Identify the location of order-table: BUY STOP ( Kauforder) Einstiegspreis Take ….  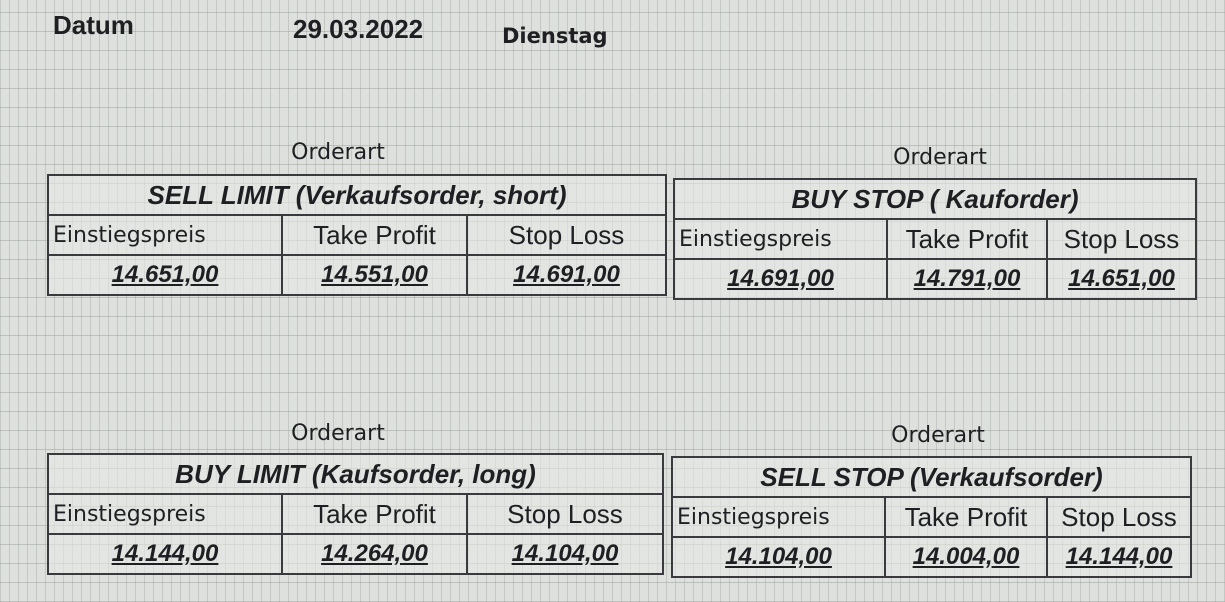
(935, 239).